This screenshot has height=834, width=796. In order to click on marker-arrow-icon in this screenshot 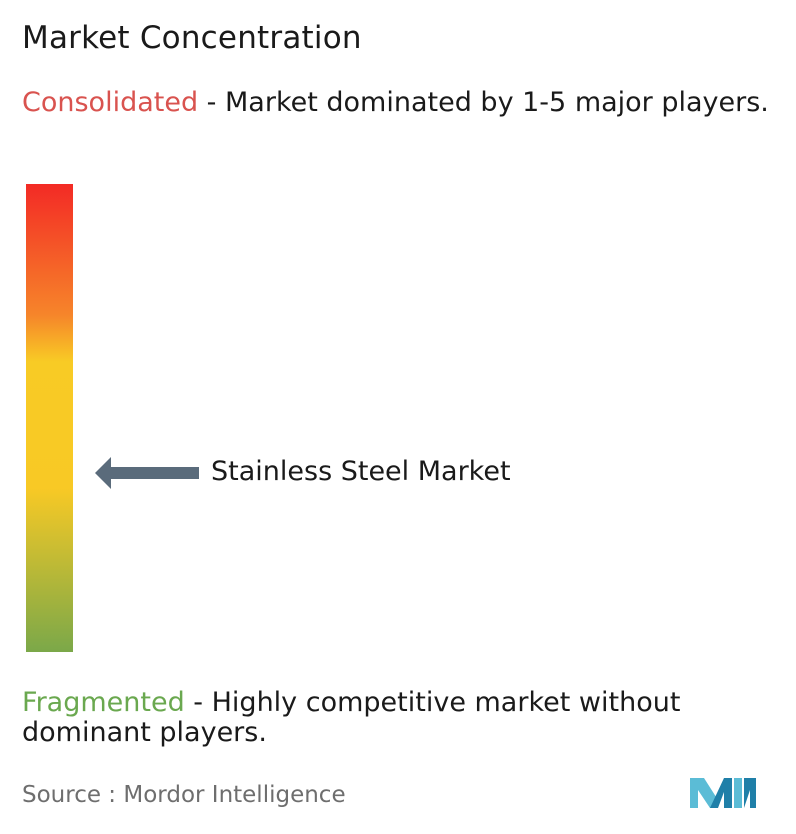, I will do `click(147, 473)`.